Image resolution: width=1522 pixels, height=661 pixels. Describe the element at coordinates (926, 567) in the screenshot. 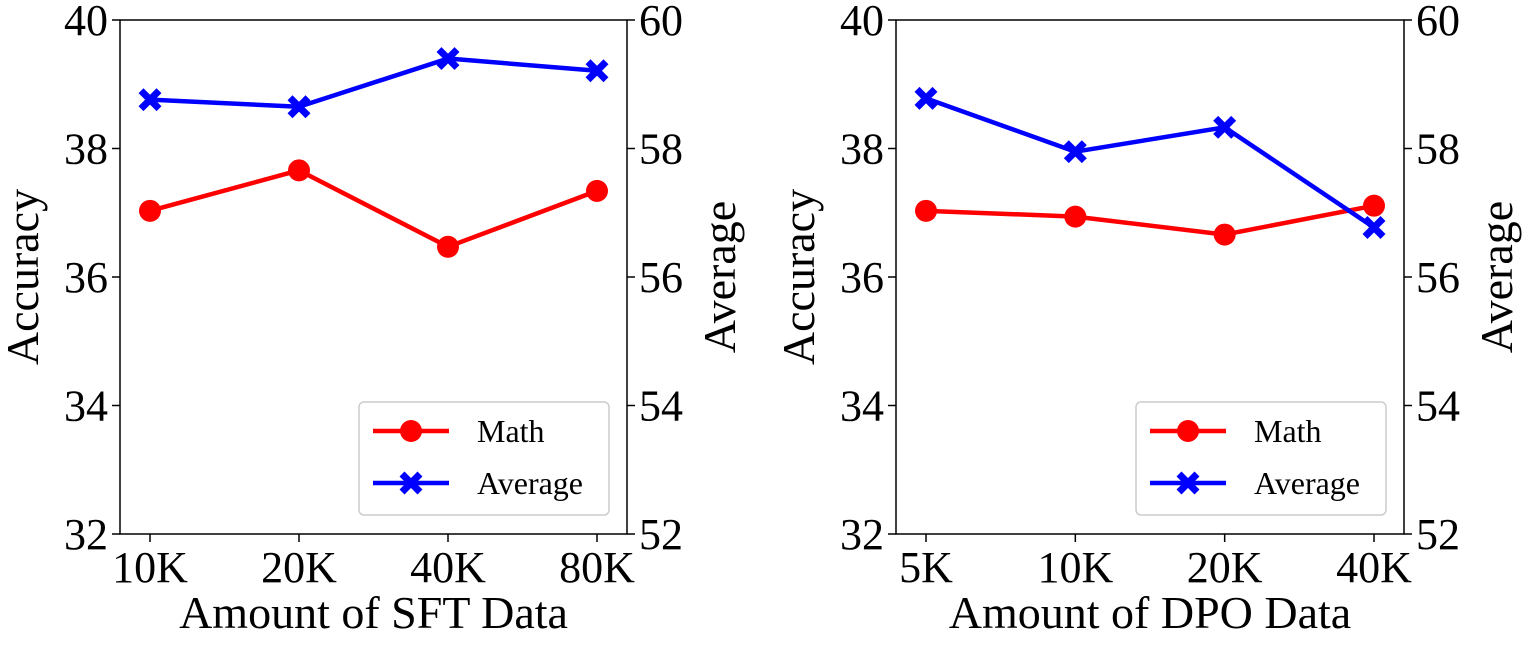

I see `x-tick-label: 5K` at that location.